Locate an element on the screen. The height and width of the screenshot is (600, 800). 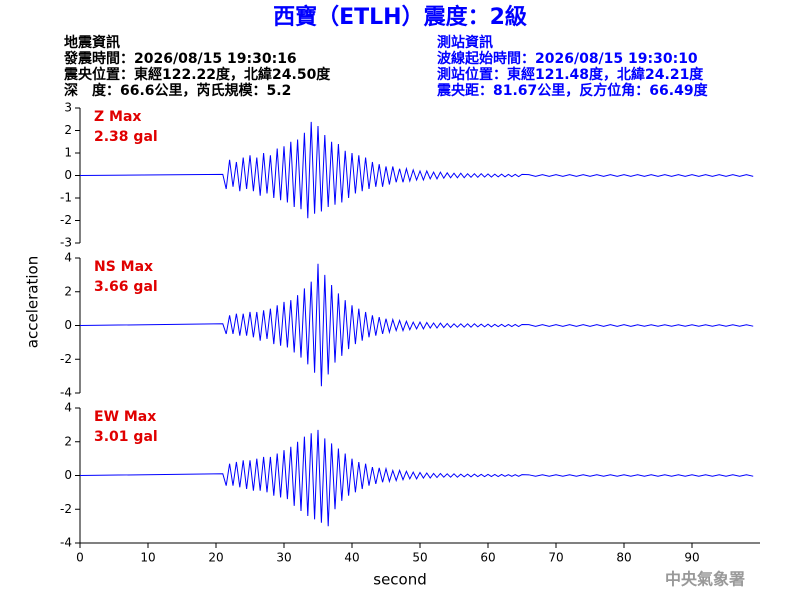
x-axis-label: second is located at coordinates (400, 580).